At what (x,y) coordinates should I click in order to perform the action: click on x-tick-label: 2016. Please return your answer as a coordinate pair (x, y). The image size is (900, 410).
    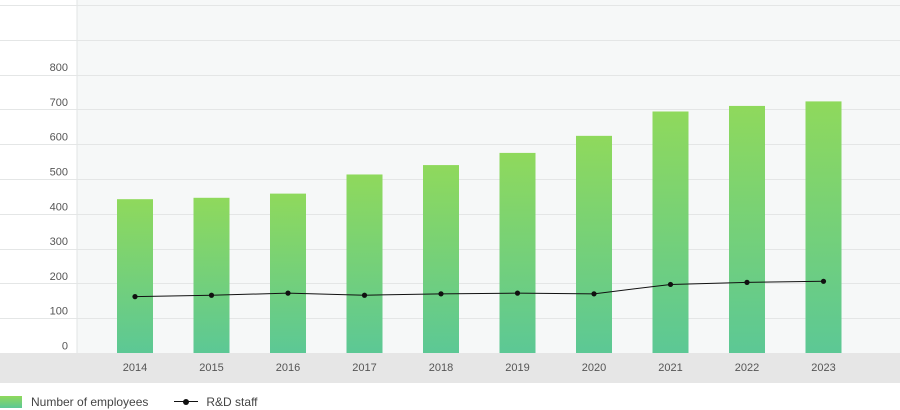
    Looking at the image, I should click on (288, 368).